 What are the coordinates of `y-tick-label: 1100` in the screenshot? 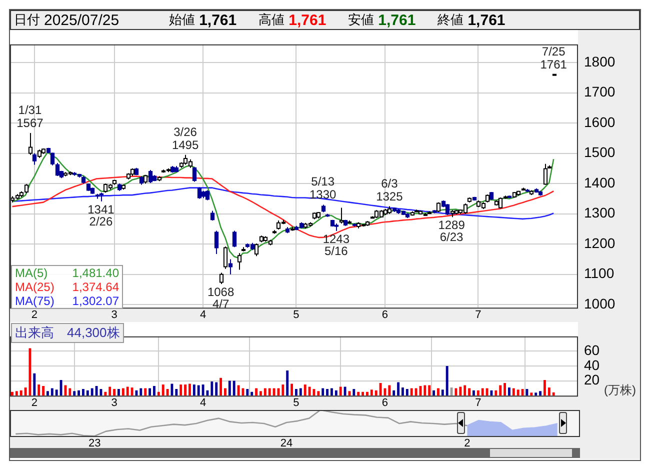 It's located at (599, 273).